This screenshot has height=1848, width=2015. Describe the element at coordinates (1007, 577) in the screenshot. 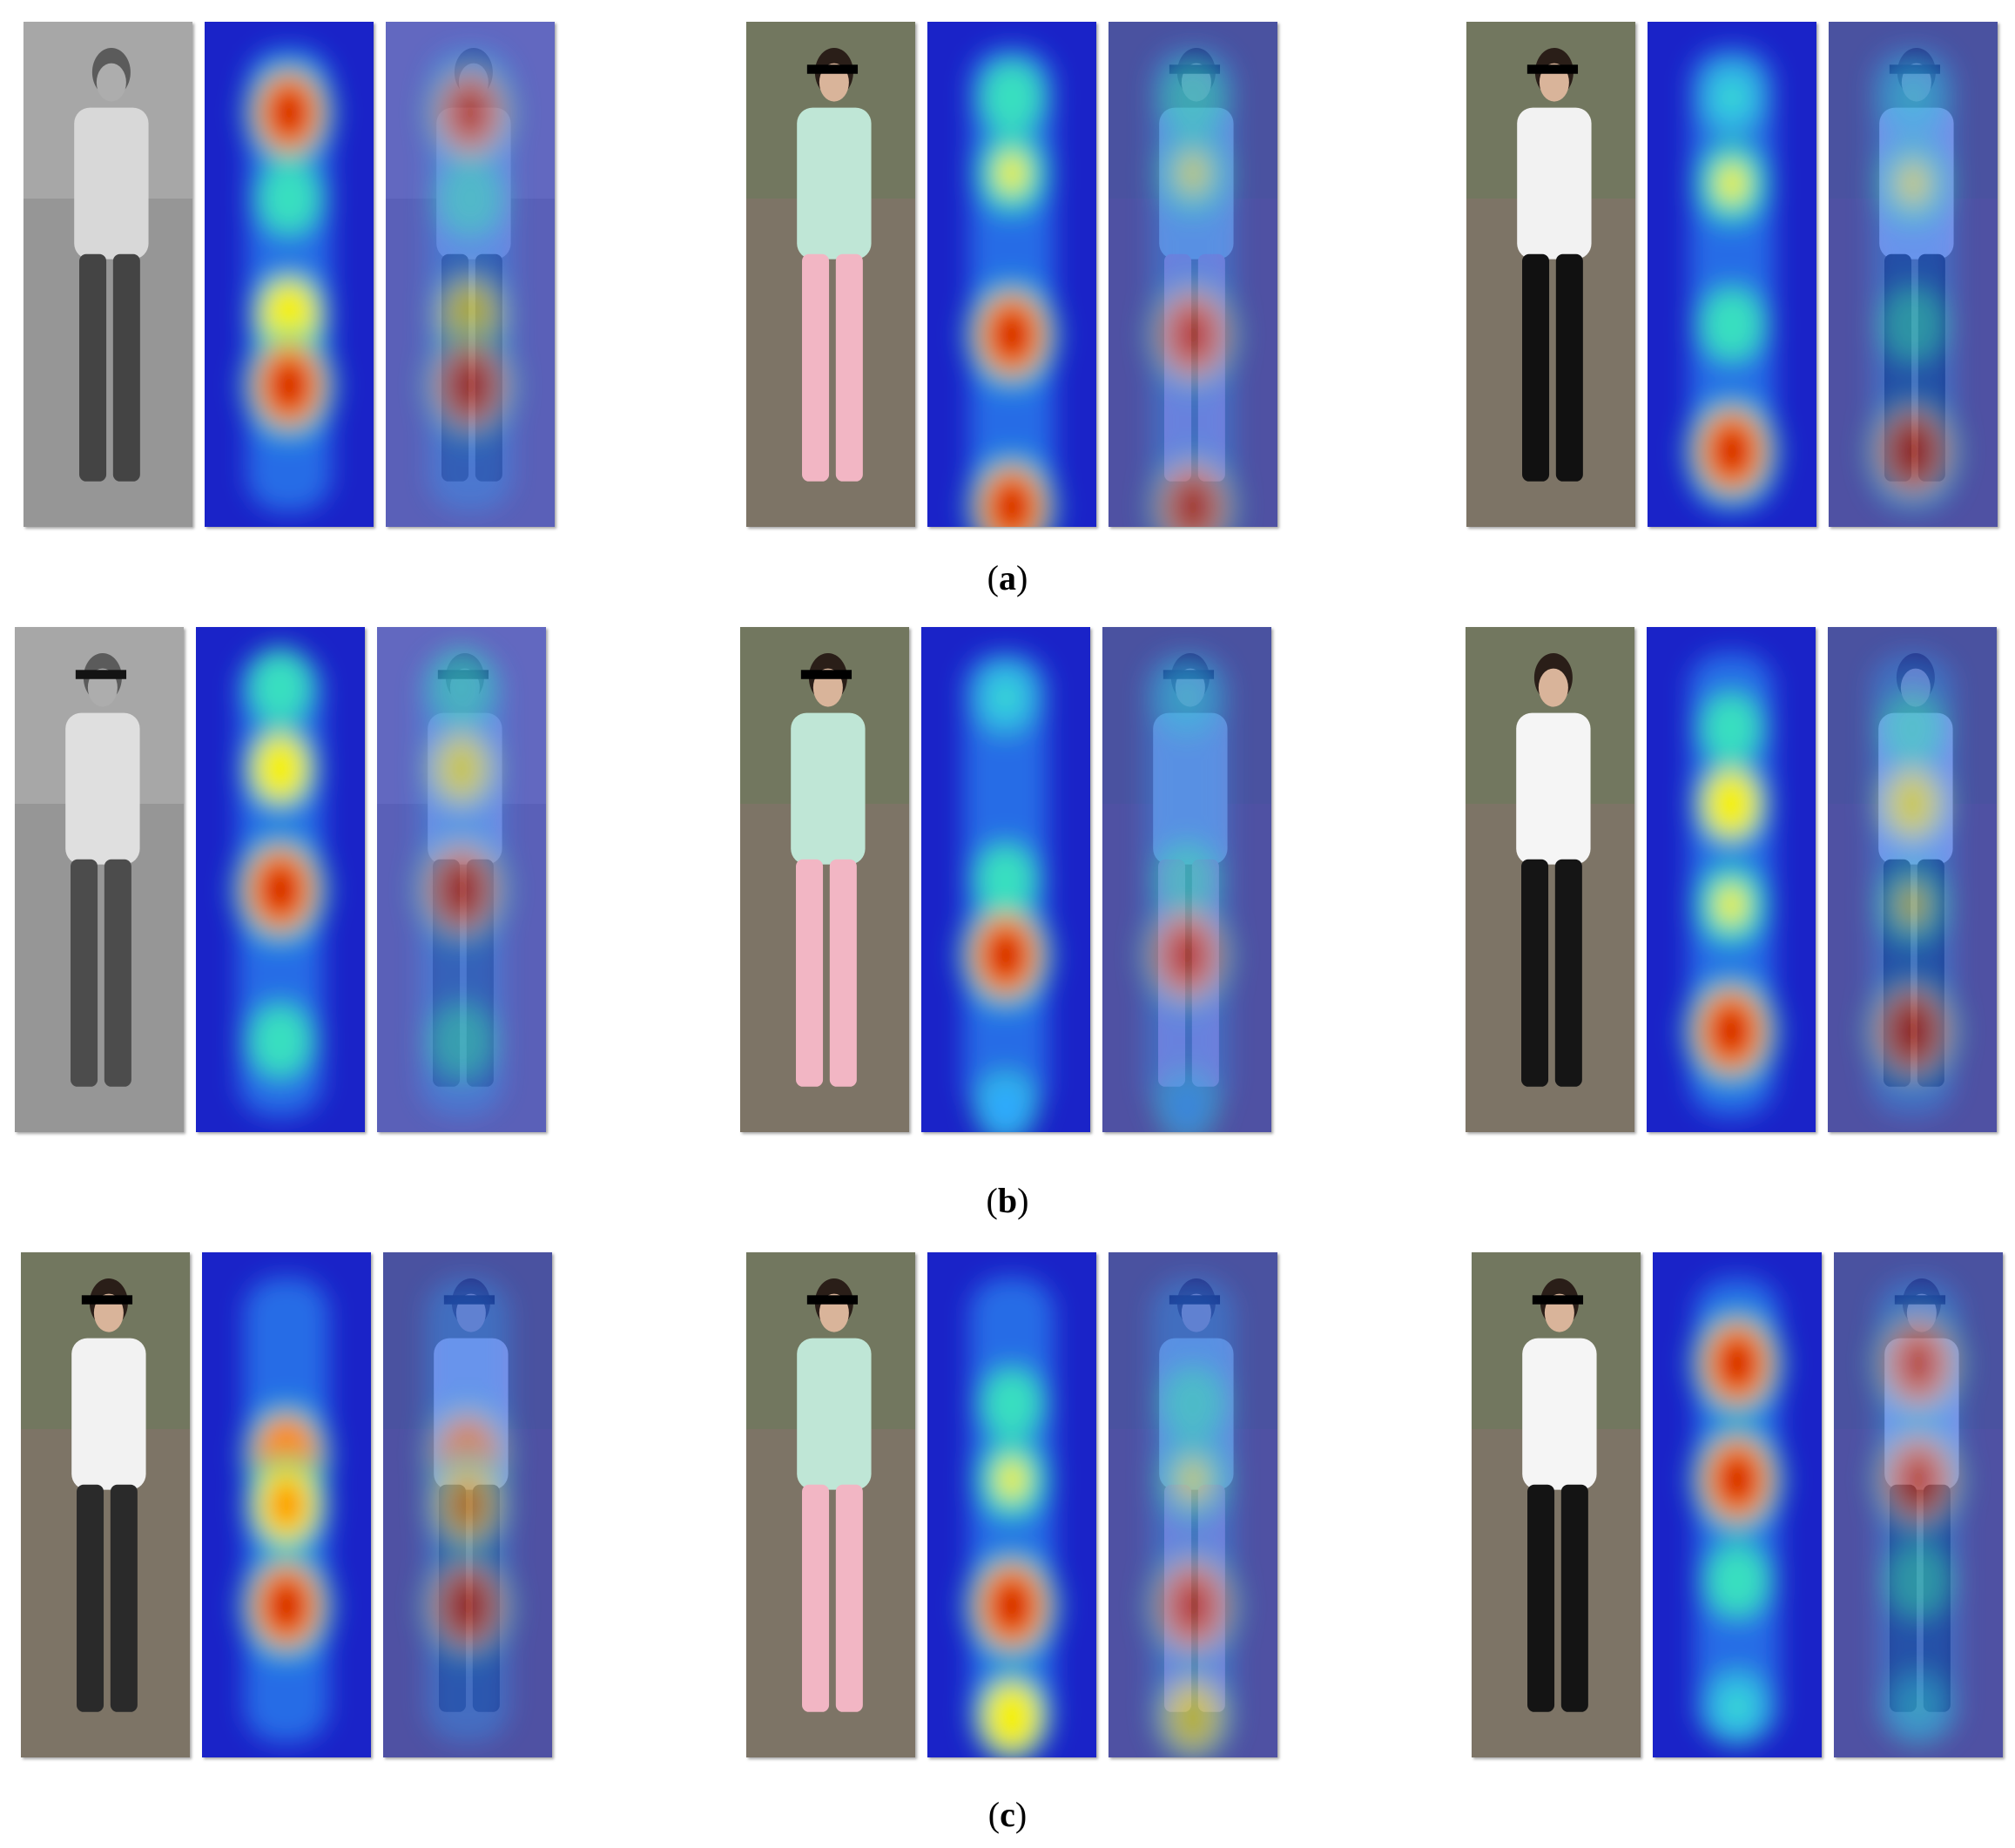

I see `caption-letter: a` at that location.